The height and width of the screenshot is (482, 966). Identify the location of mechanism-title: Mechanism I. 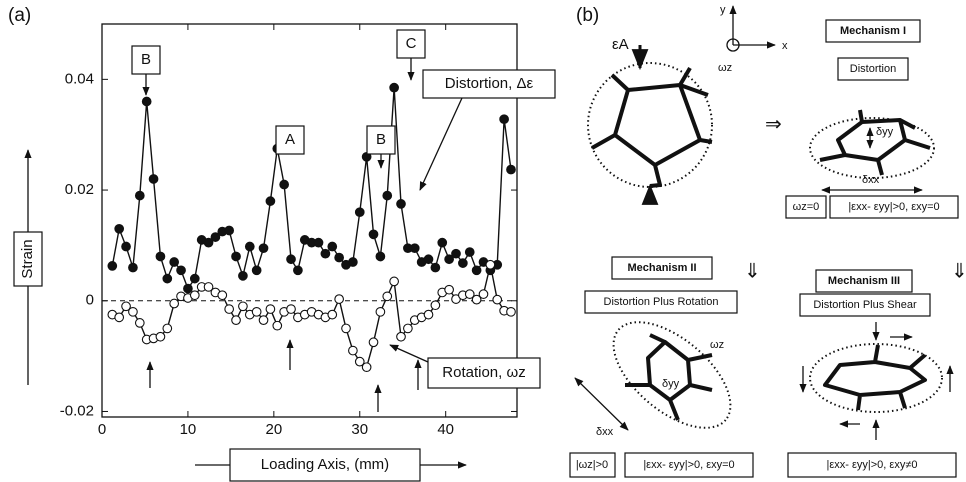
(873, 31).